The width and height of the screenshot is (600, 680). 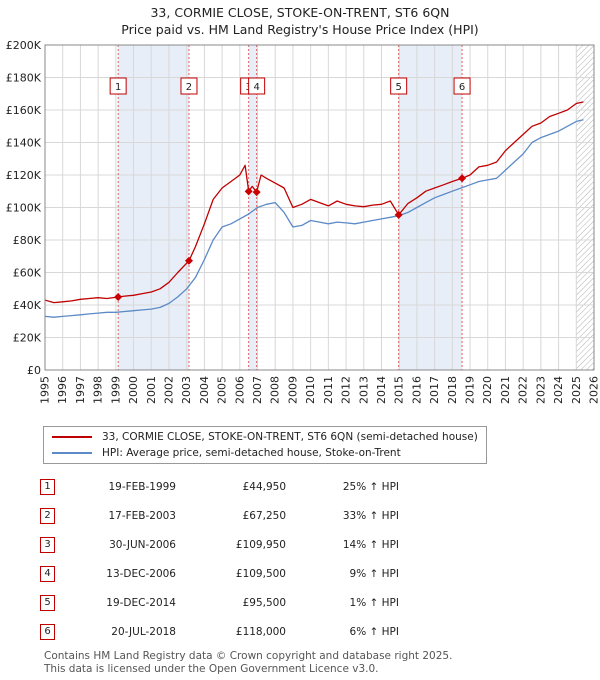 I want to click on x-tick-label: 2021, so click(x=505, y=390).